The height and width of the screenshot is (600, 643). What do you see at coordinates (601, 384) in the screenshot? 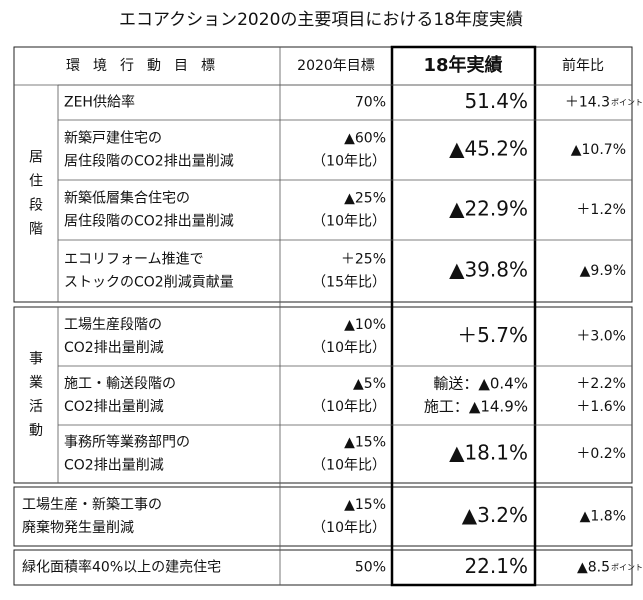
I see `change-value: ＋2.2%` at bounding box center [601, 384].